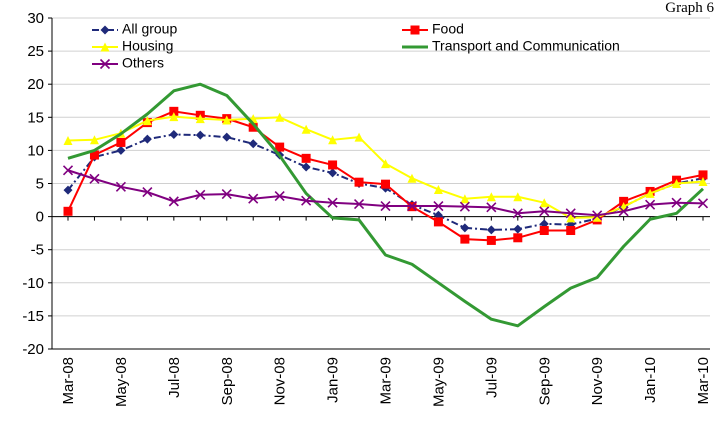 The image size is (716, 437). Describe the element at coordinates (149, 29) in the screenshot. I see `legend-label: All group` at that location.